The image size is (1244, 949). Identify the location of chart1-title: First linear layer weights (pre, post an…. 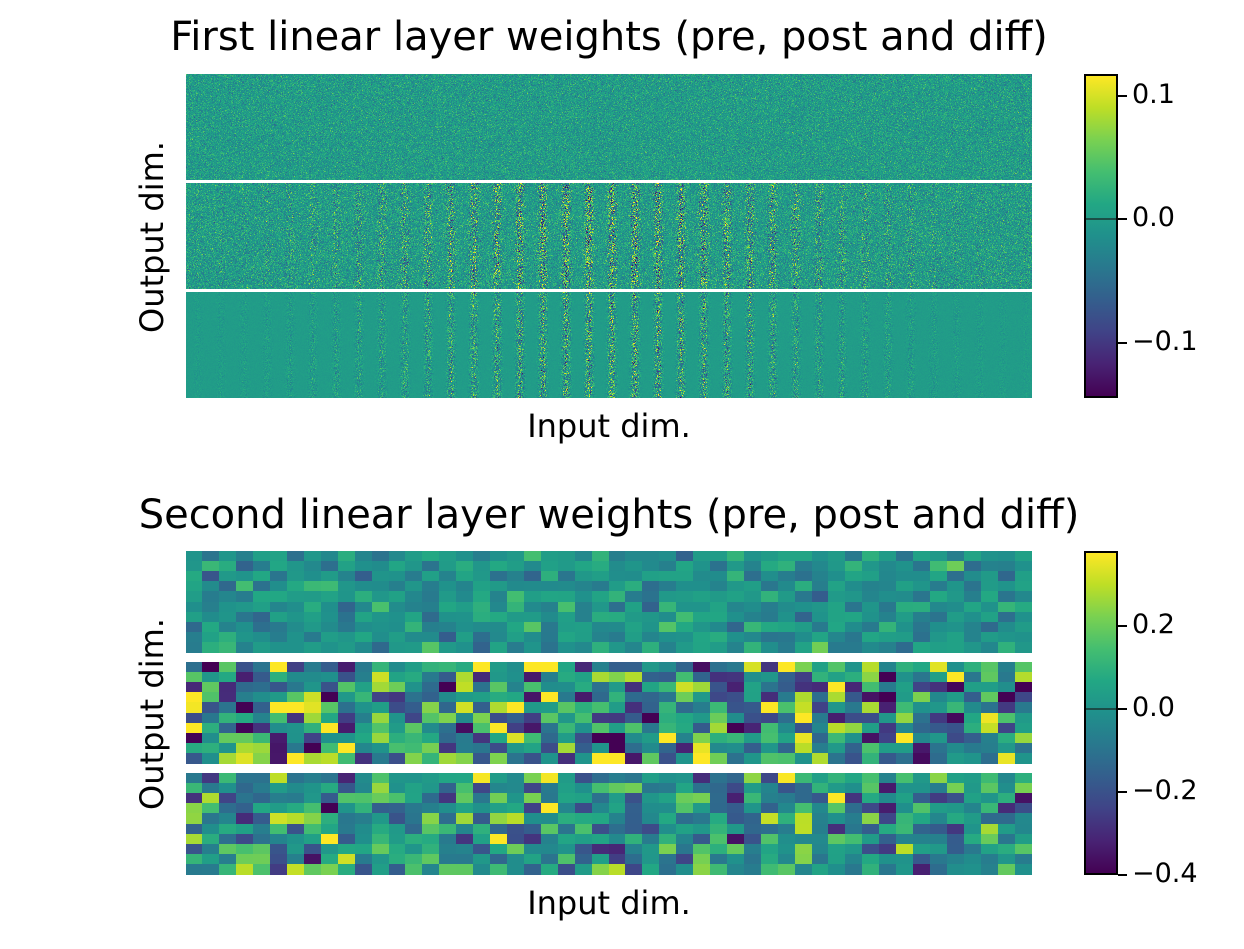
(609, 37).